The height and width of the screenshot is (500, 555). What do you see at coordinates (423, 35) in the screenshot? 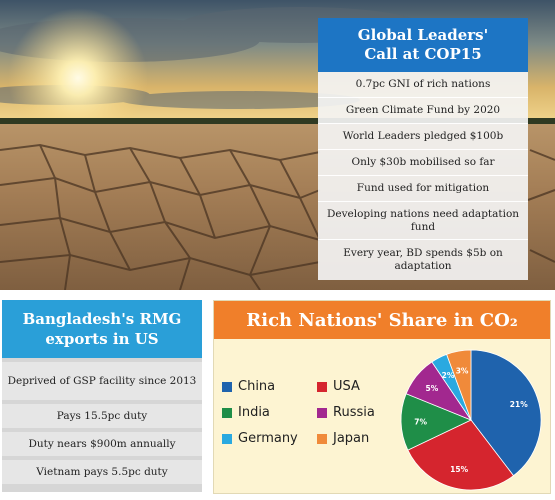
I see `cop15-title-line1: Global Leaders'` at bounding box center [423, 35].